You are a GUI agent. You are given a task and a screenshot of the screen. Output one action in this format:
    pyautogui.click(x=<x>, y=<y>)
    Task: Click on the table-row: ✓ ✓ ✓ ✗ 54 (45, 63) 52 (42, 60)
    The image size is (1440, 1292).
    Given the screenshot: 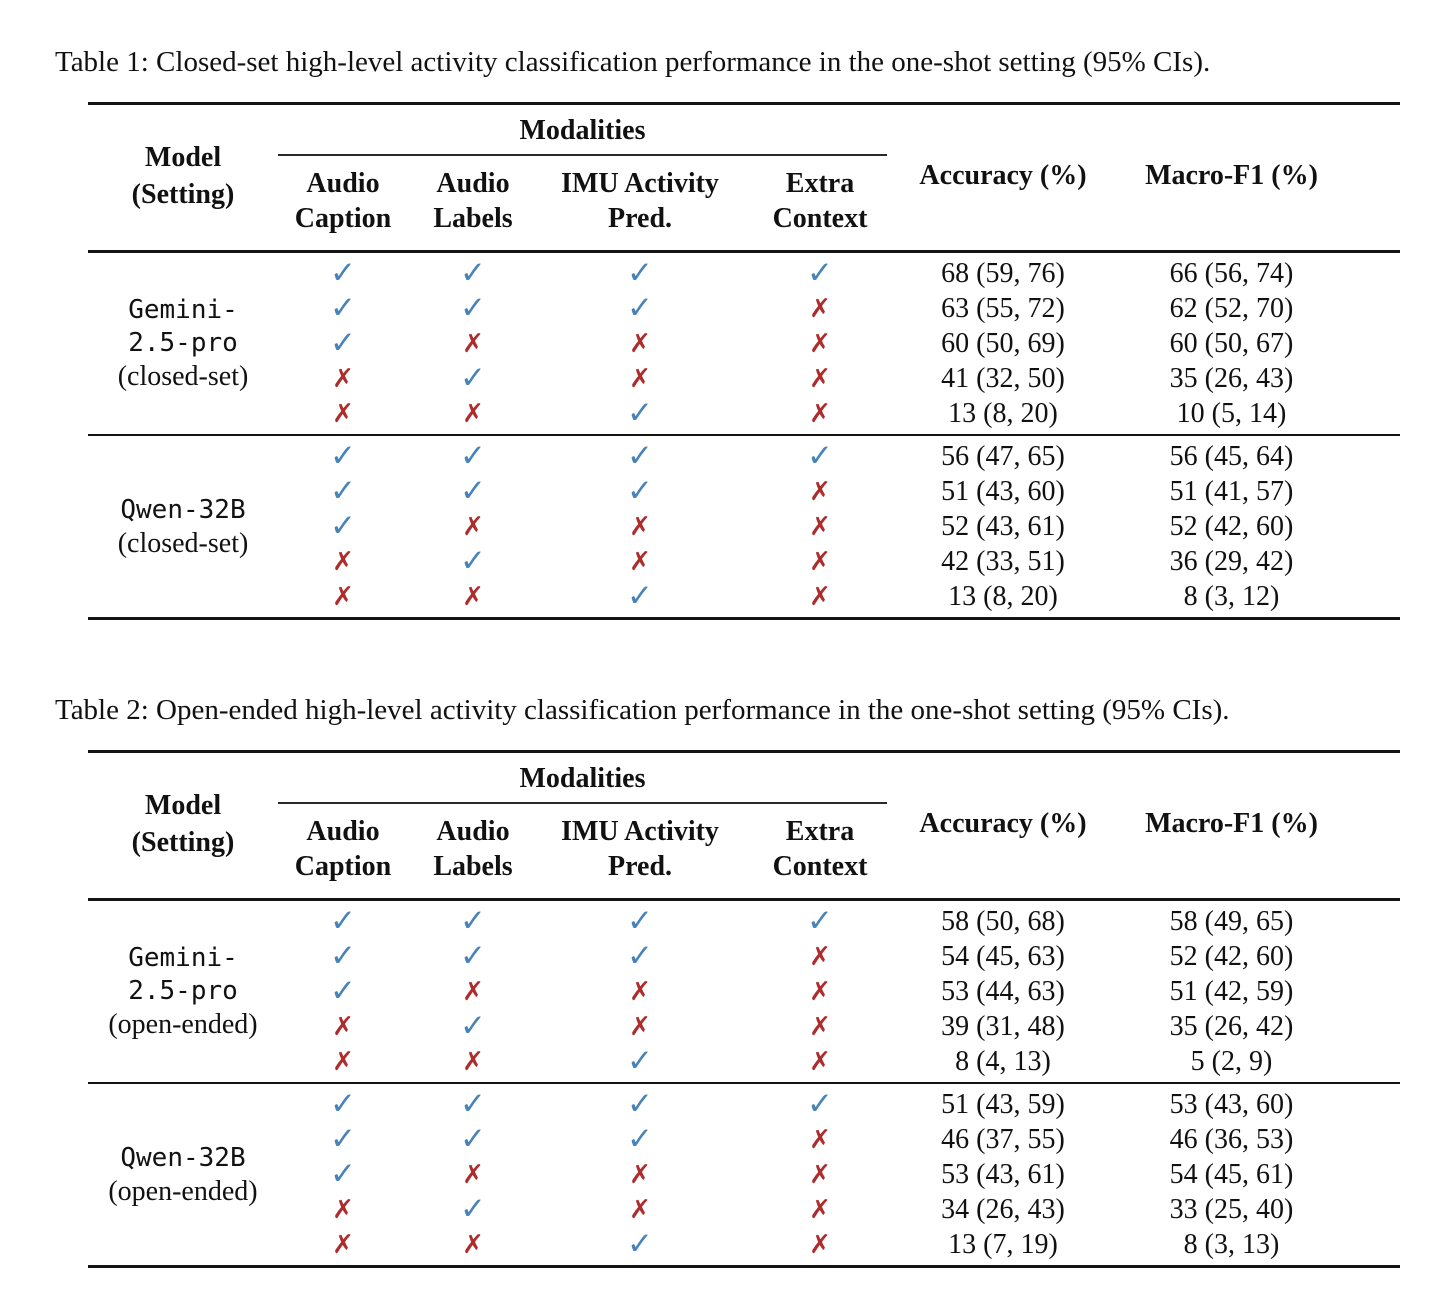 What is the action you would take?
    pyautogui.click(x=839, y=956)
    